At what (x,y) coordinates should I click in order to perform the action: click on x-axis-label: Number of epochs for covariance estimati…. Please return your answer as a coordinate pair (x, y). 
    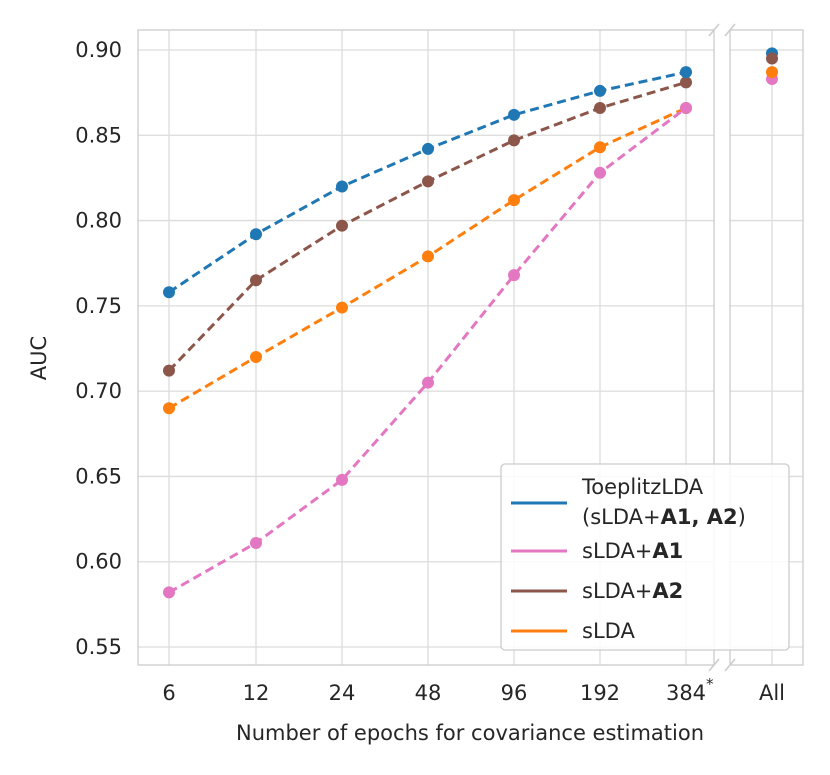
    Looking at the image, I should click on (470, 733).